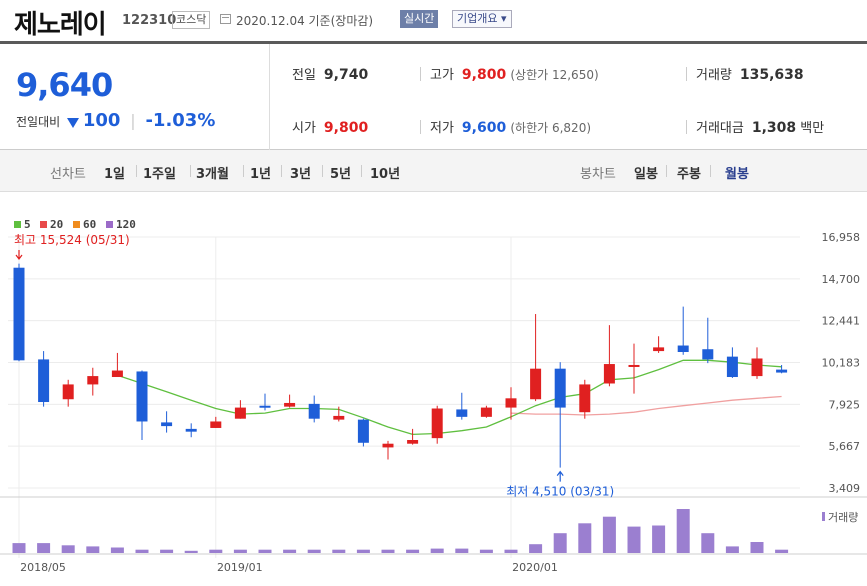  What do you see at coordinates (346, 75) in the screenshot?
I see `prev-close-value: 9,740` at bounding box center [346, 75].